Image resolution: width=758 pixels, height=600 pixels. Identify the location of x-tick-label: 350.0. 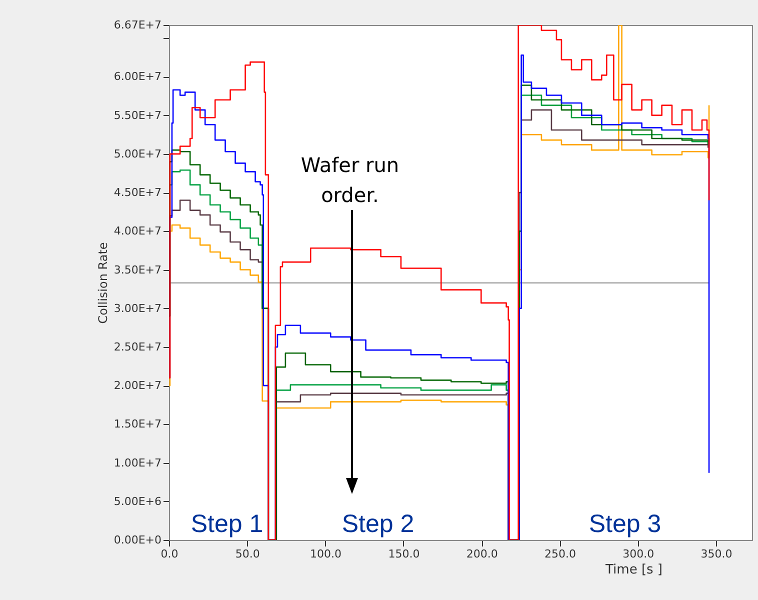
(716, 554).